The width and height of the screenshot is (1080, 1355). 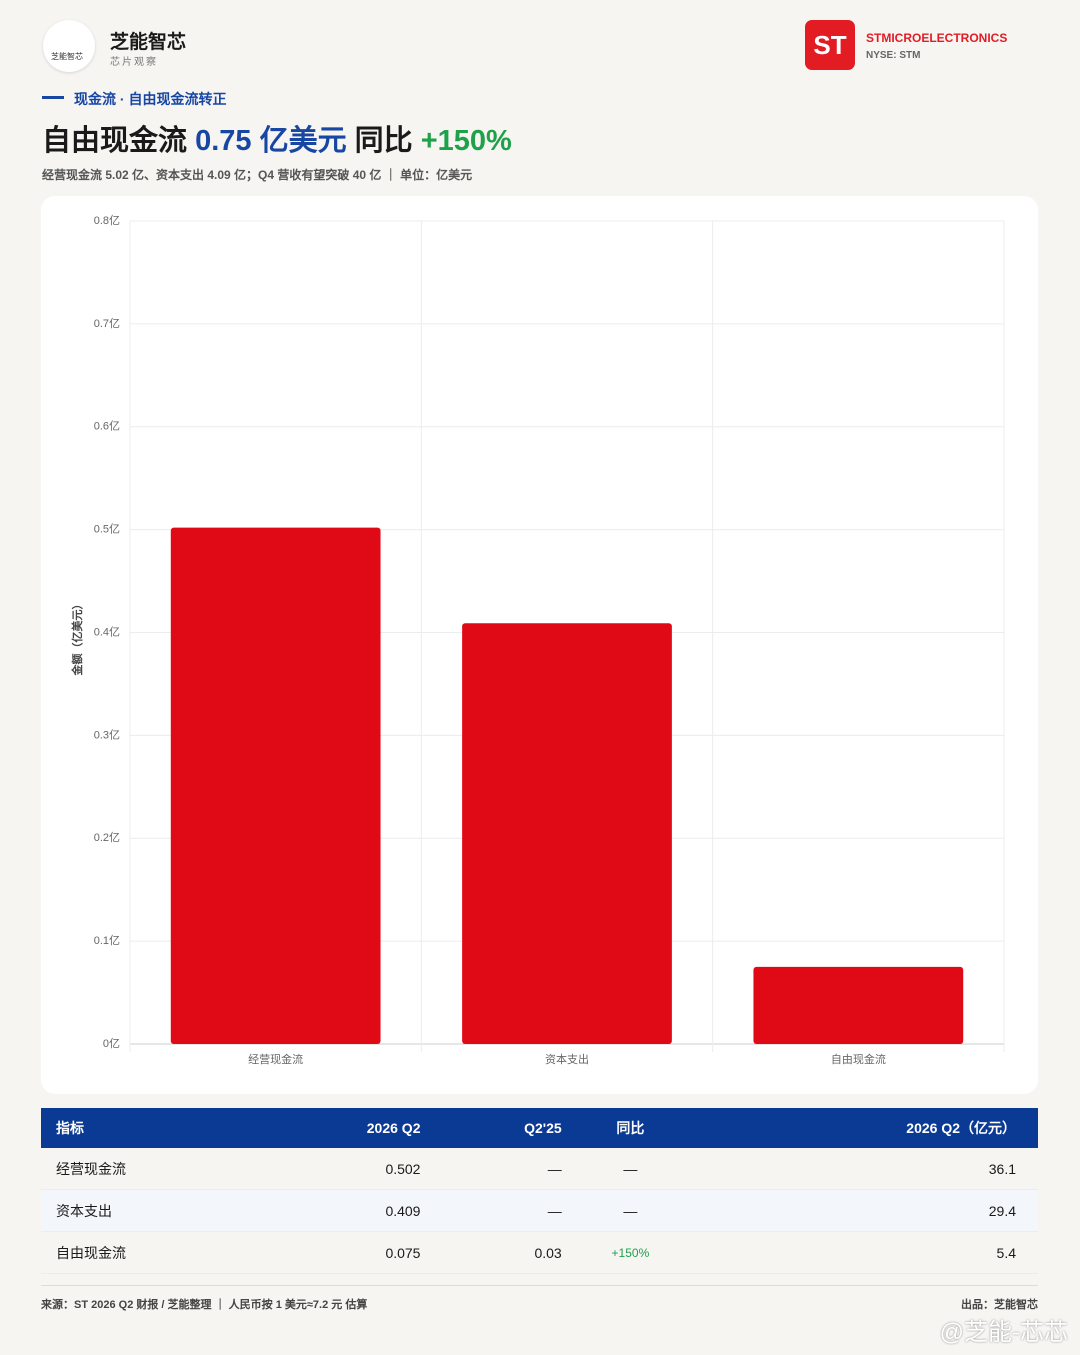 I want to click on y-tick-label: 0.1亿, so click(x=107, y=940).